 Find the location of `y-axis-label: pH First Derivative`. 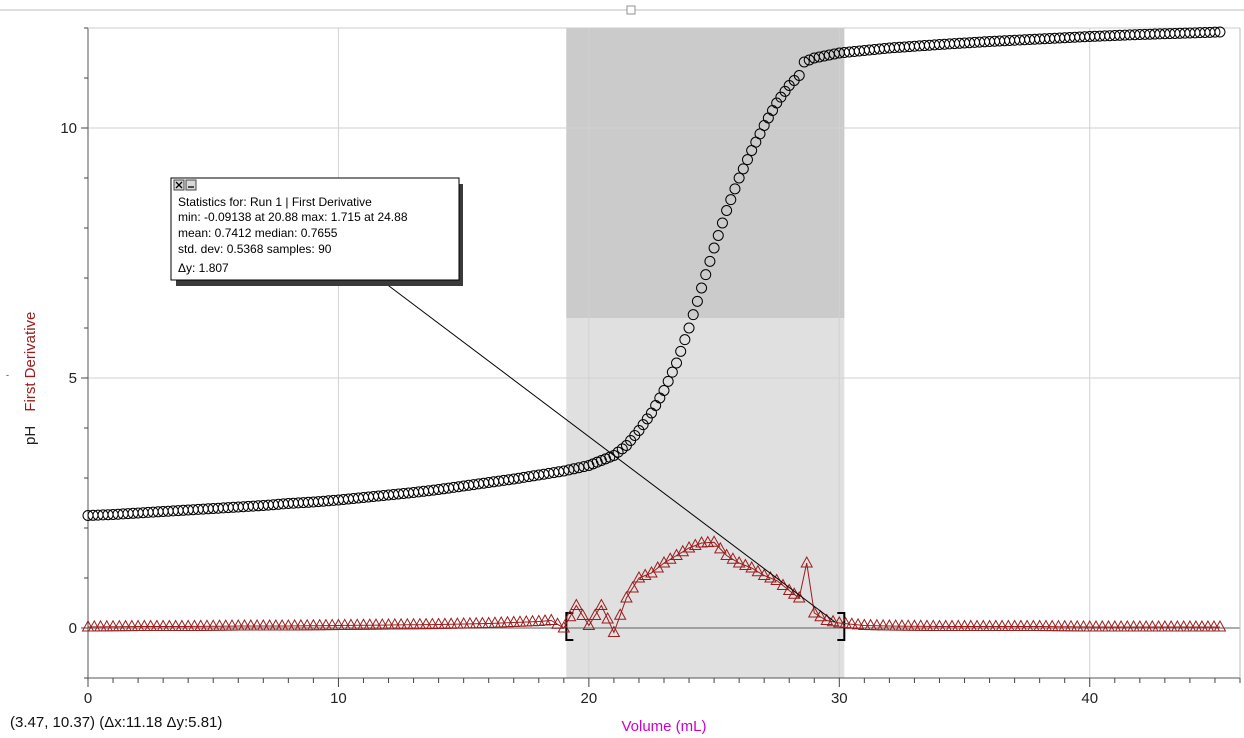

y-axis-label: pH First Derivative is located at coordinates (30, 378).